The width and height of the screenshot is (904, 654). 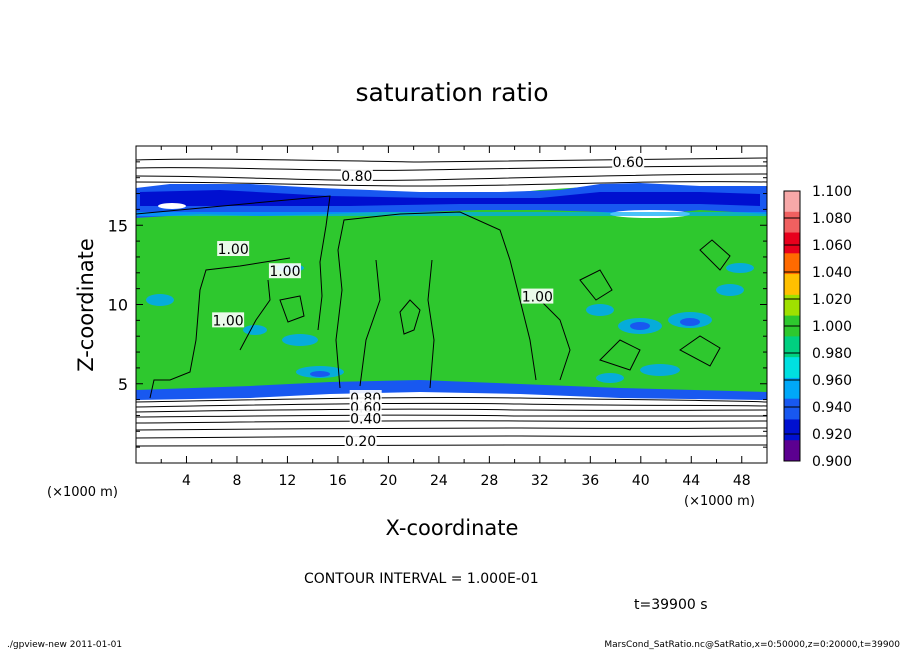 I want to click on upper-band-gap, so click(x=172, y=206).